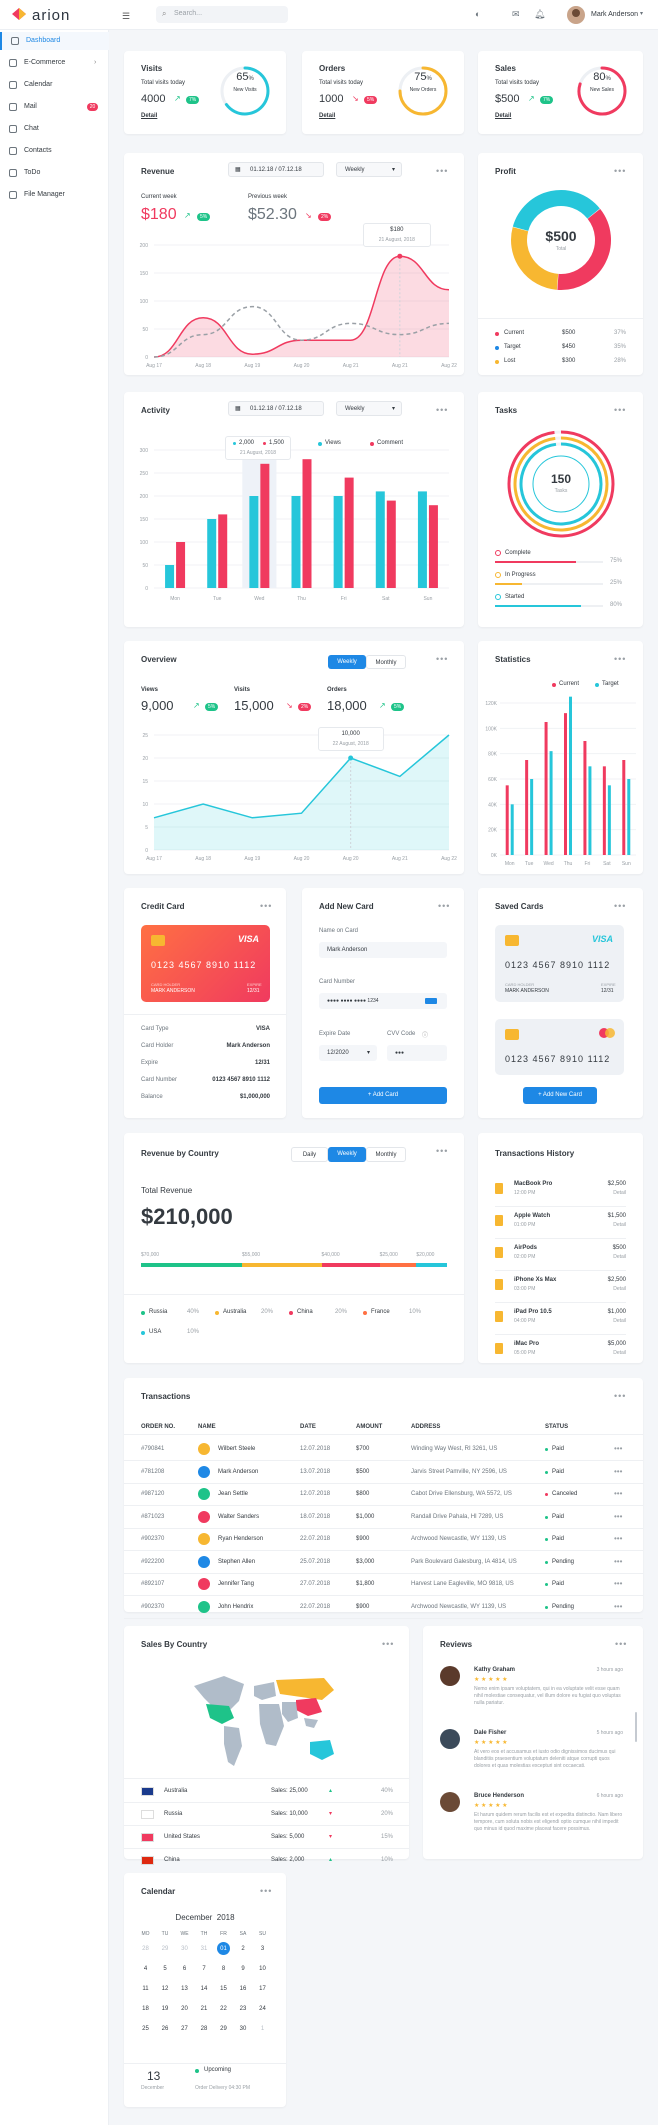 Image resolution: width=658 pixels, height=2125 pixels. I want to click on language-icon: ◐, so click(478, 14).